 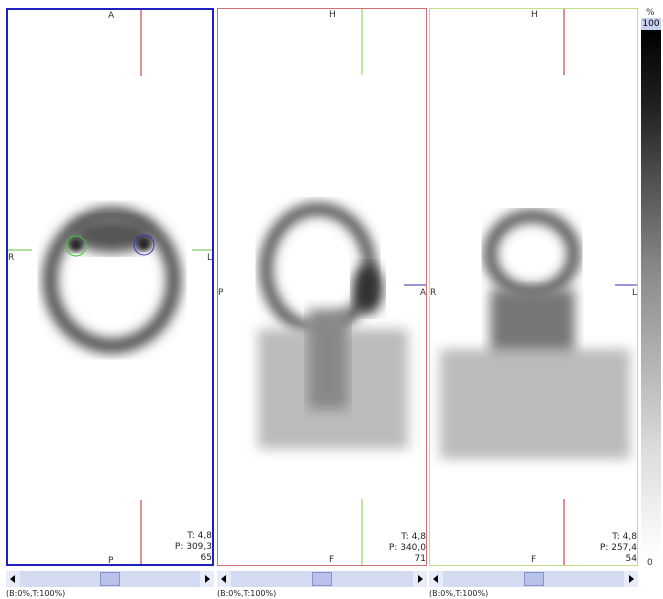 I want to click on info-line: 54, so click(x=631, y=559).